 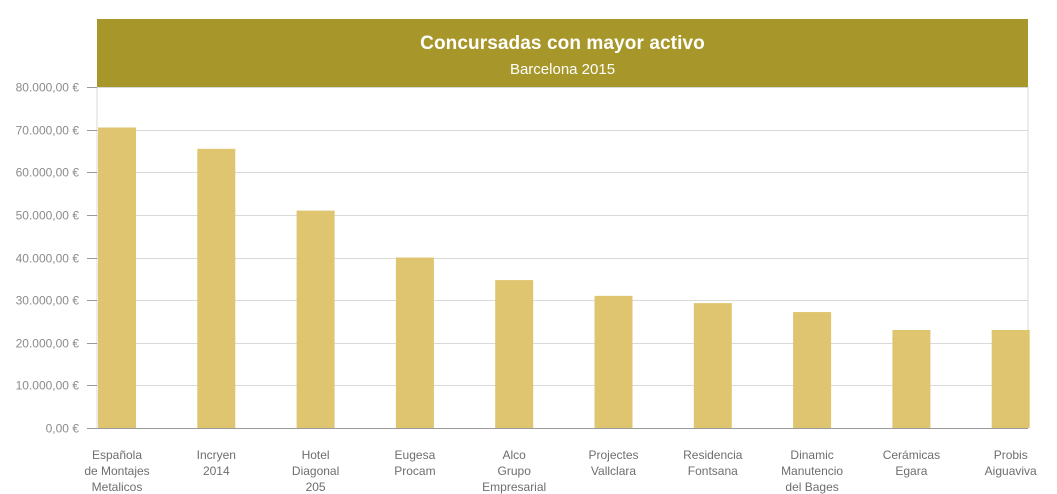 I want to click on x-category-label: Residencia, so click(x=713, y=455).